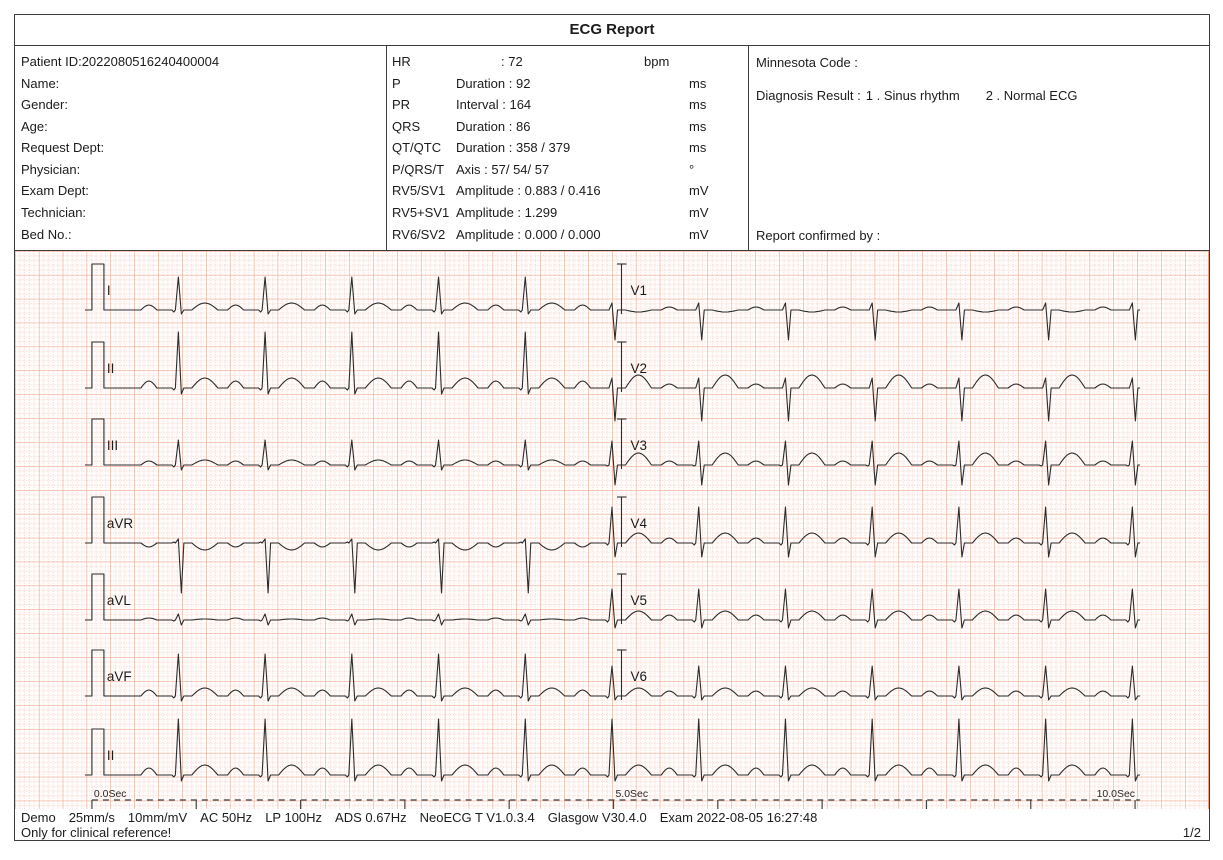 This screenshot has width=1223, height=860. Describe the element at coordinates (621, 482) in the screenshot. I see `lead-separators` at that location.